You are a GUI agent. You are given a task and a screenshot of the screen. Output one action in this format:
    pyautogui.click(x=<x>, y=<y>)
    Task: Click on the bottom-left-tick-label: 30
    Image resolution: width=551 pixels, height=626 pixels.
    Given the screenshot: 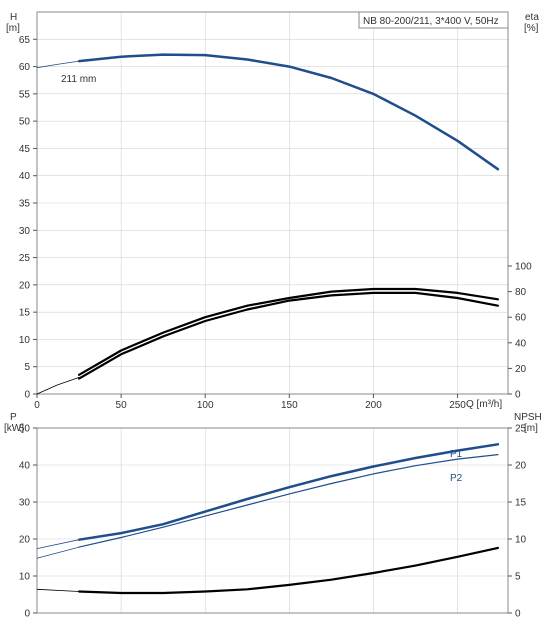 What is the action you would take?
    pyautogui.click(x=25, y=503)
    